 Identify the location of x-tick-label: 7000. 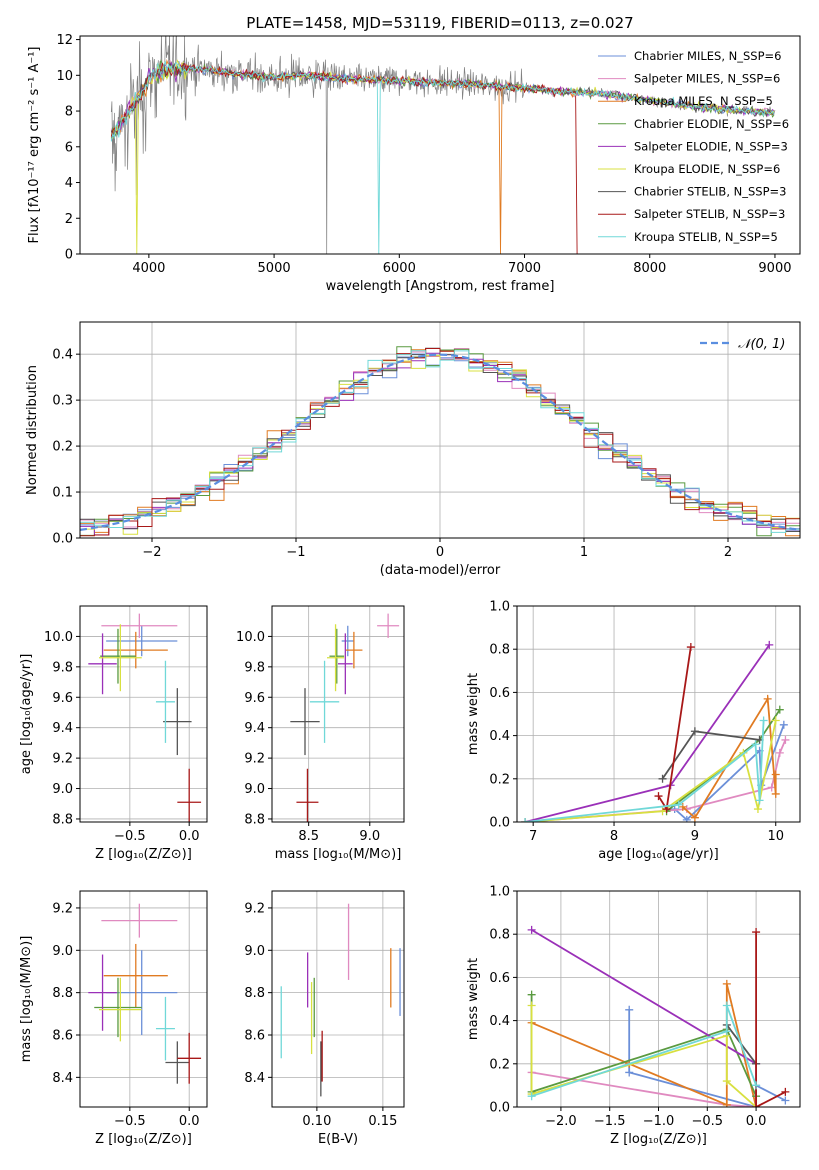
(524, 268).